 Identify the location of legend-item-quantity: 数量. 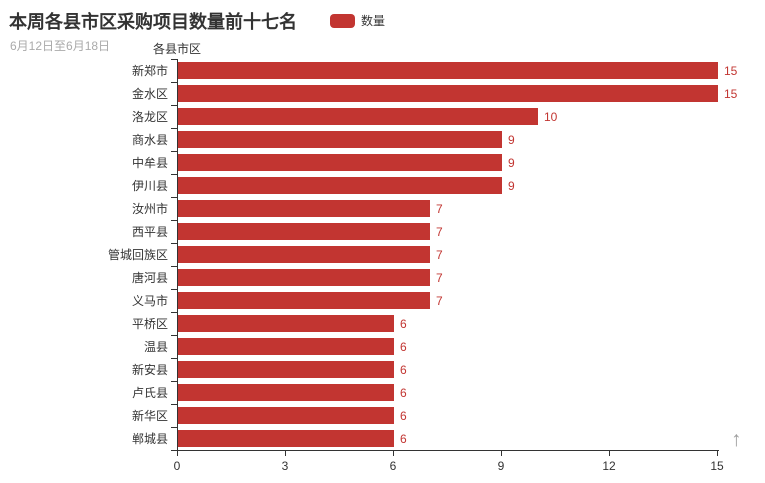
(357, 20).